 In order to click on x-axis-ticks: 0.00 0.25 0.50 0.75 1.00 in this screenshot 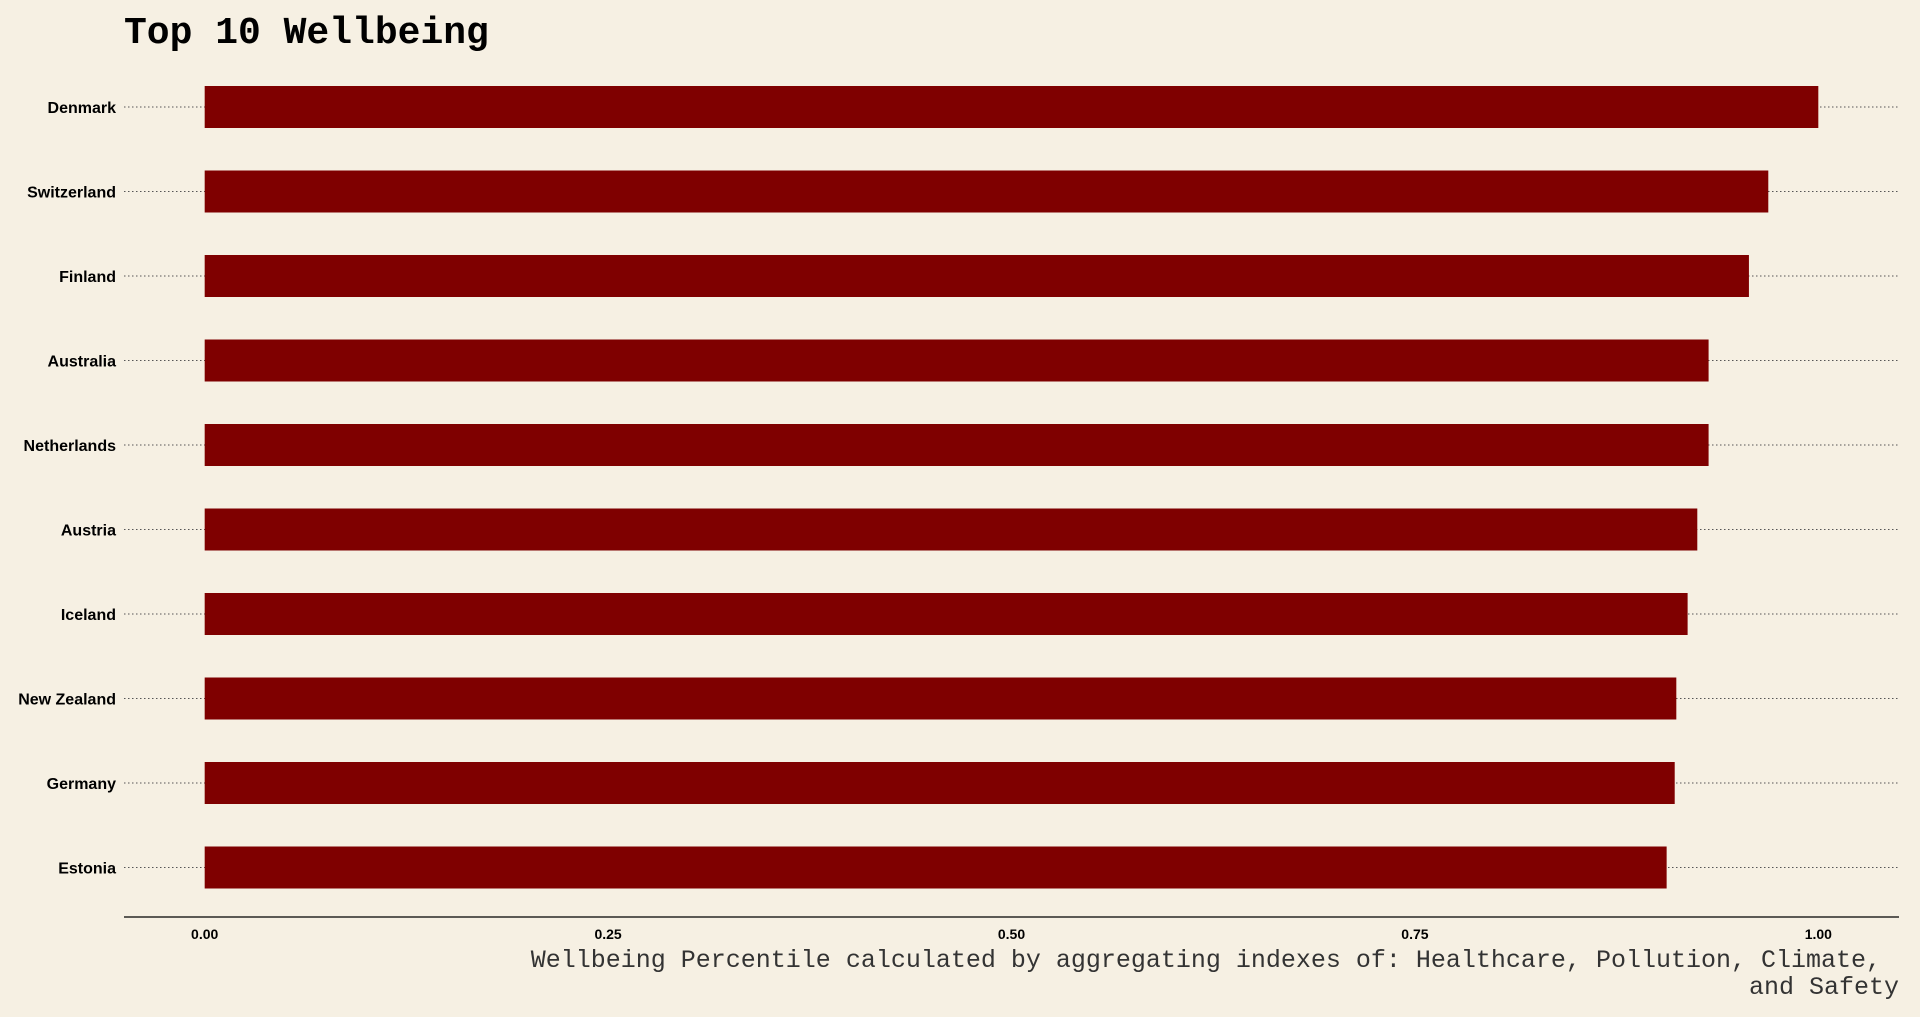, I will do `click(1011, 934)`.